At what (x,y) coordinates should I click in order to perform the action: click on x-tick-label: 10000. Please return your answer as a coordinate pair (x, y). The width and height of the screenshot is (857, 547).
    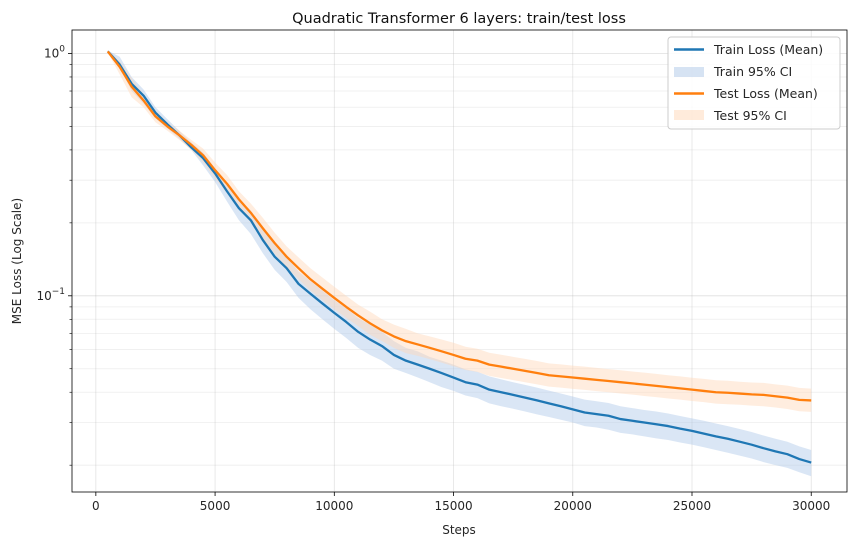
    Looking at the image, I should click on (334, 506).